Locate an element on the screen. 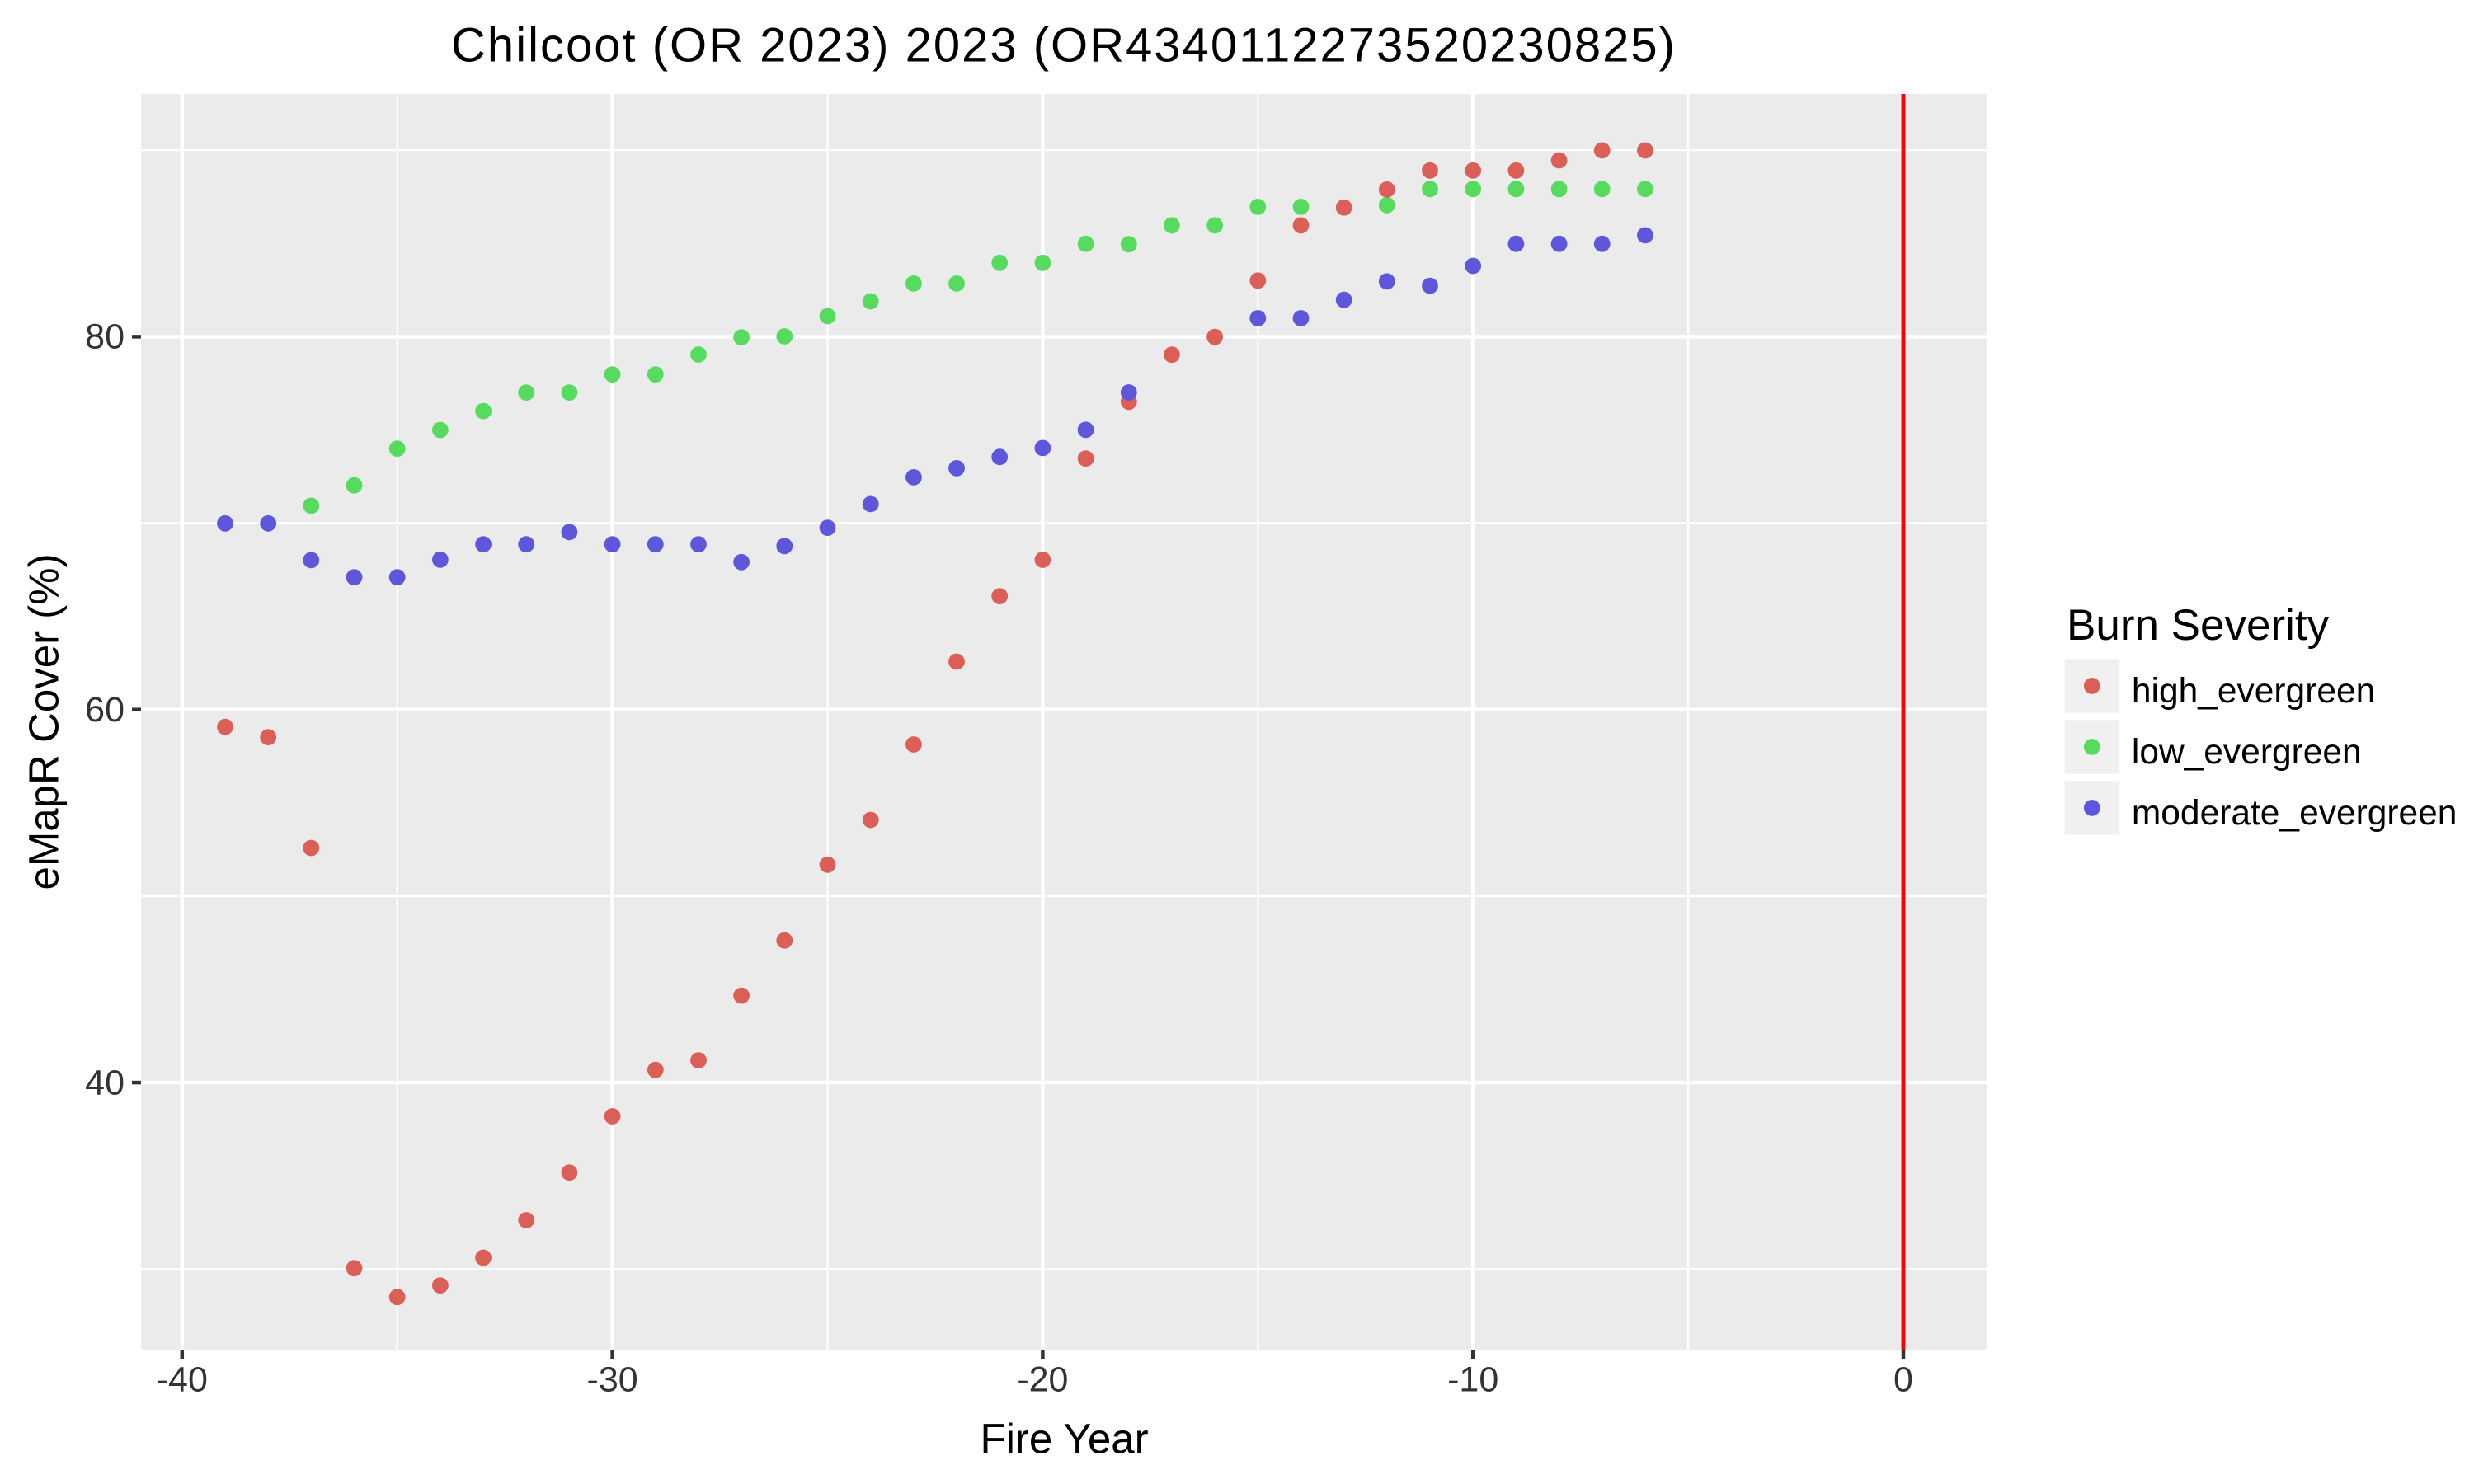  svg-text: eMapR Cover (%) is located at coordinates (43, 721).